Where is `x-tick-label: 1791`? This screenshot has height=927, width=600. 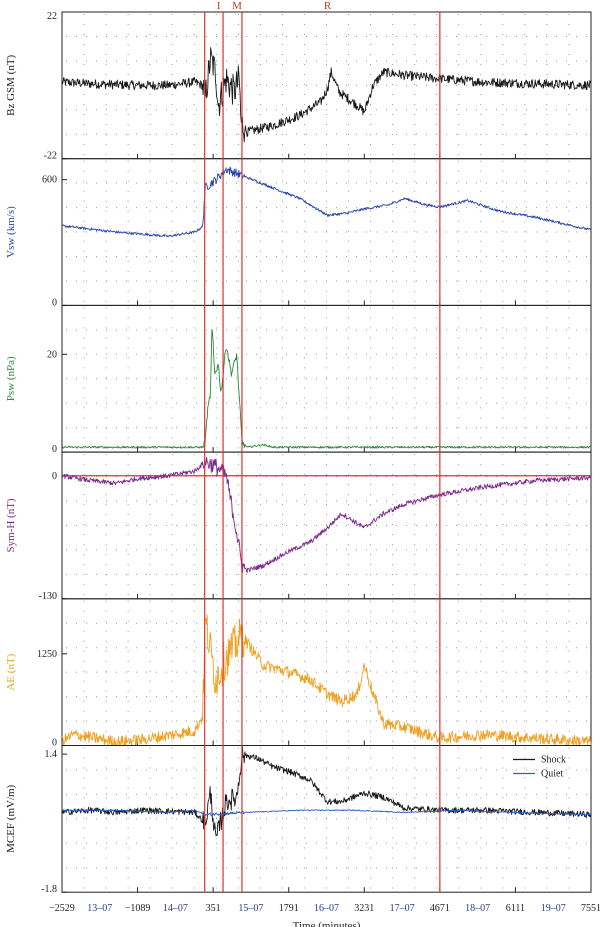
x-tick-label: 1791 is located at coordinates (289, 908).